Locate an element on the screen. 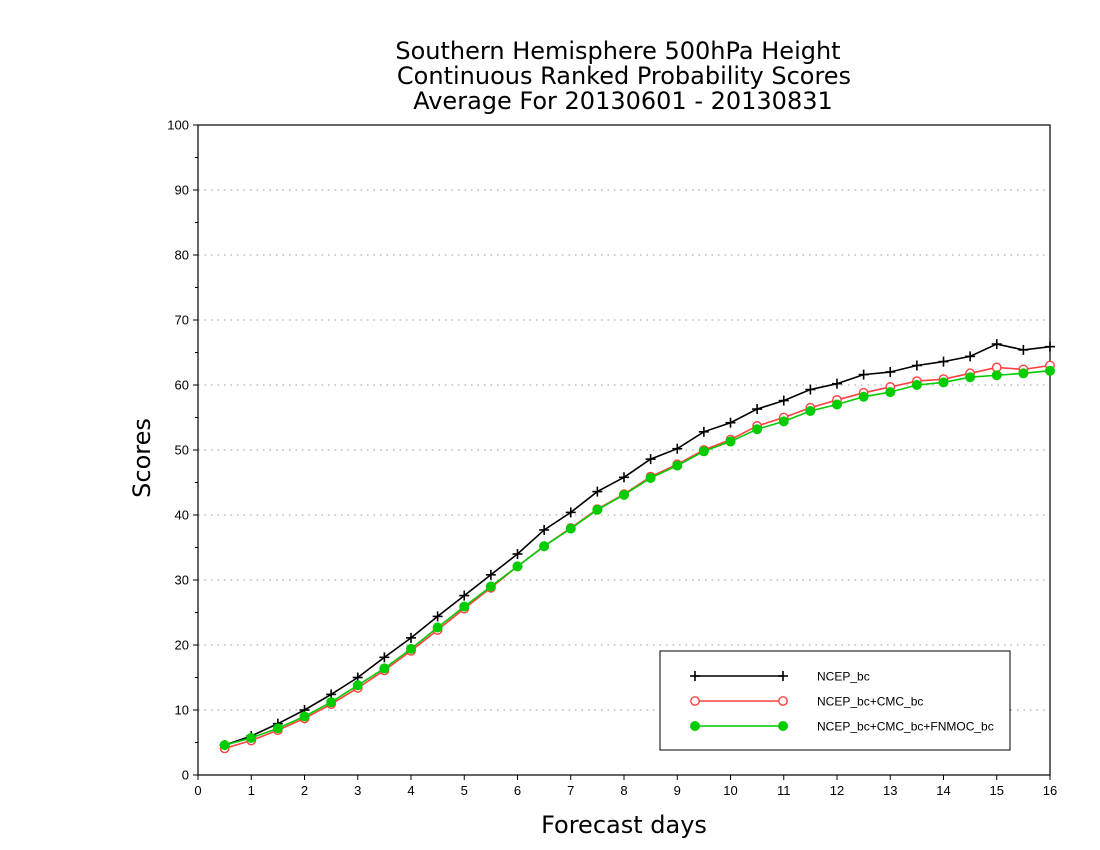 The width and height of the screenshot is (1100, 850). x-tick-label: 3 is located at coordinates (357, 790).